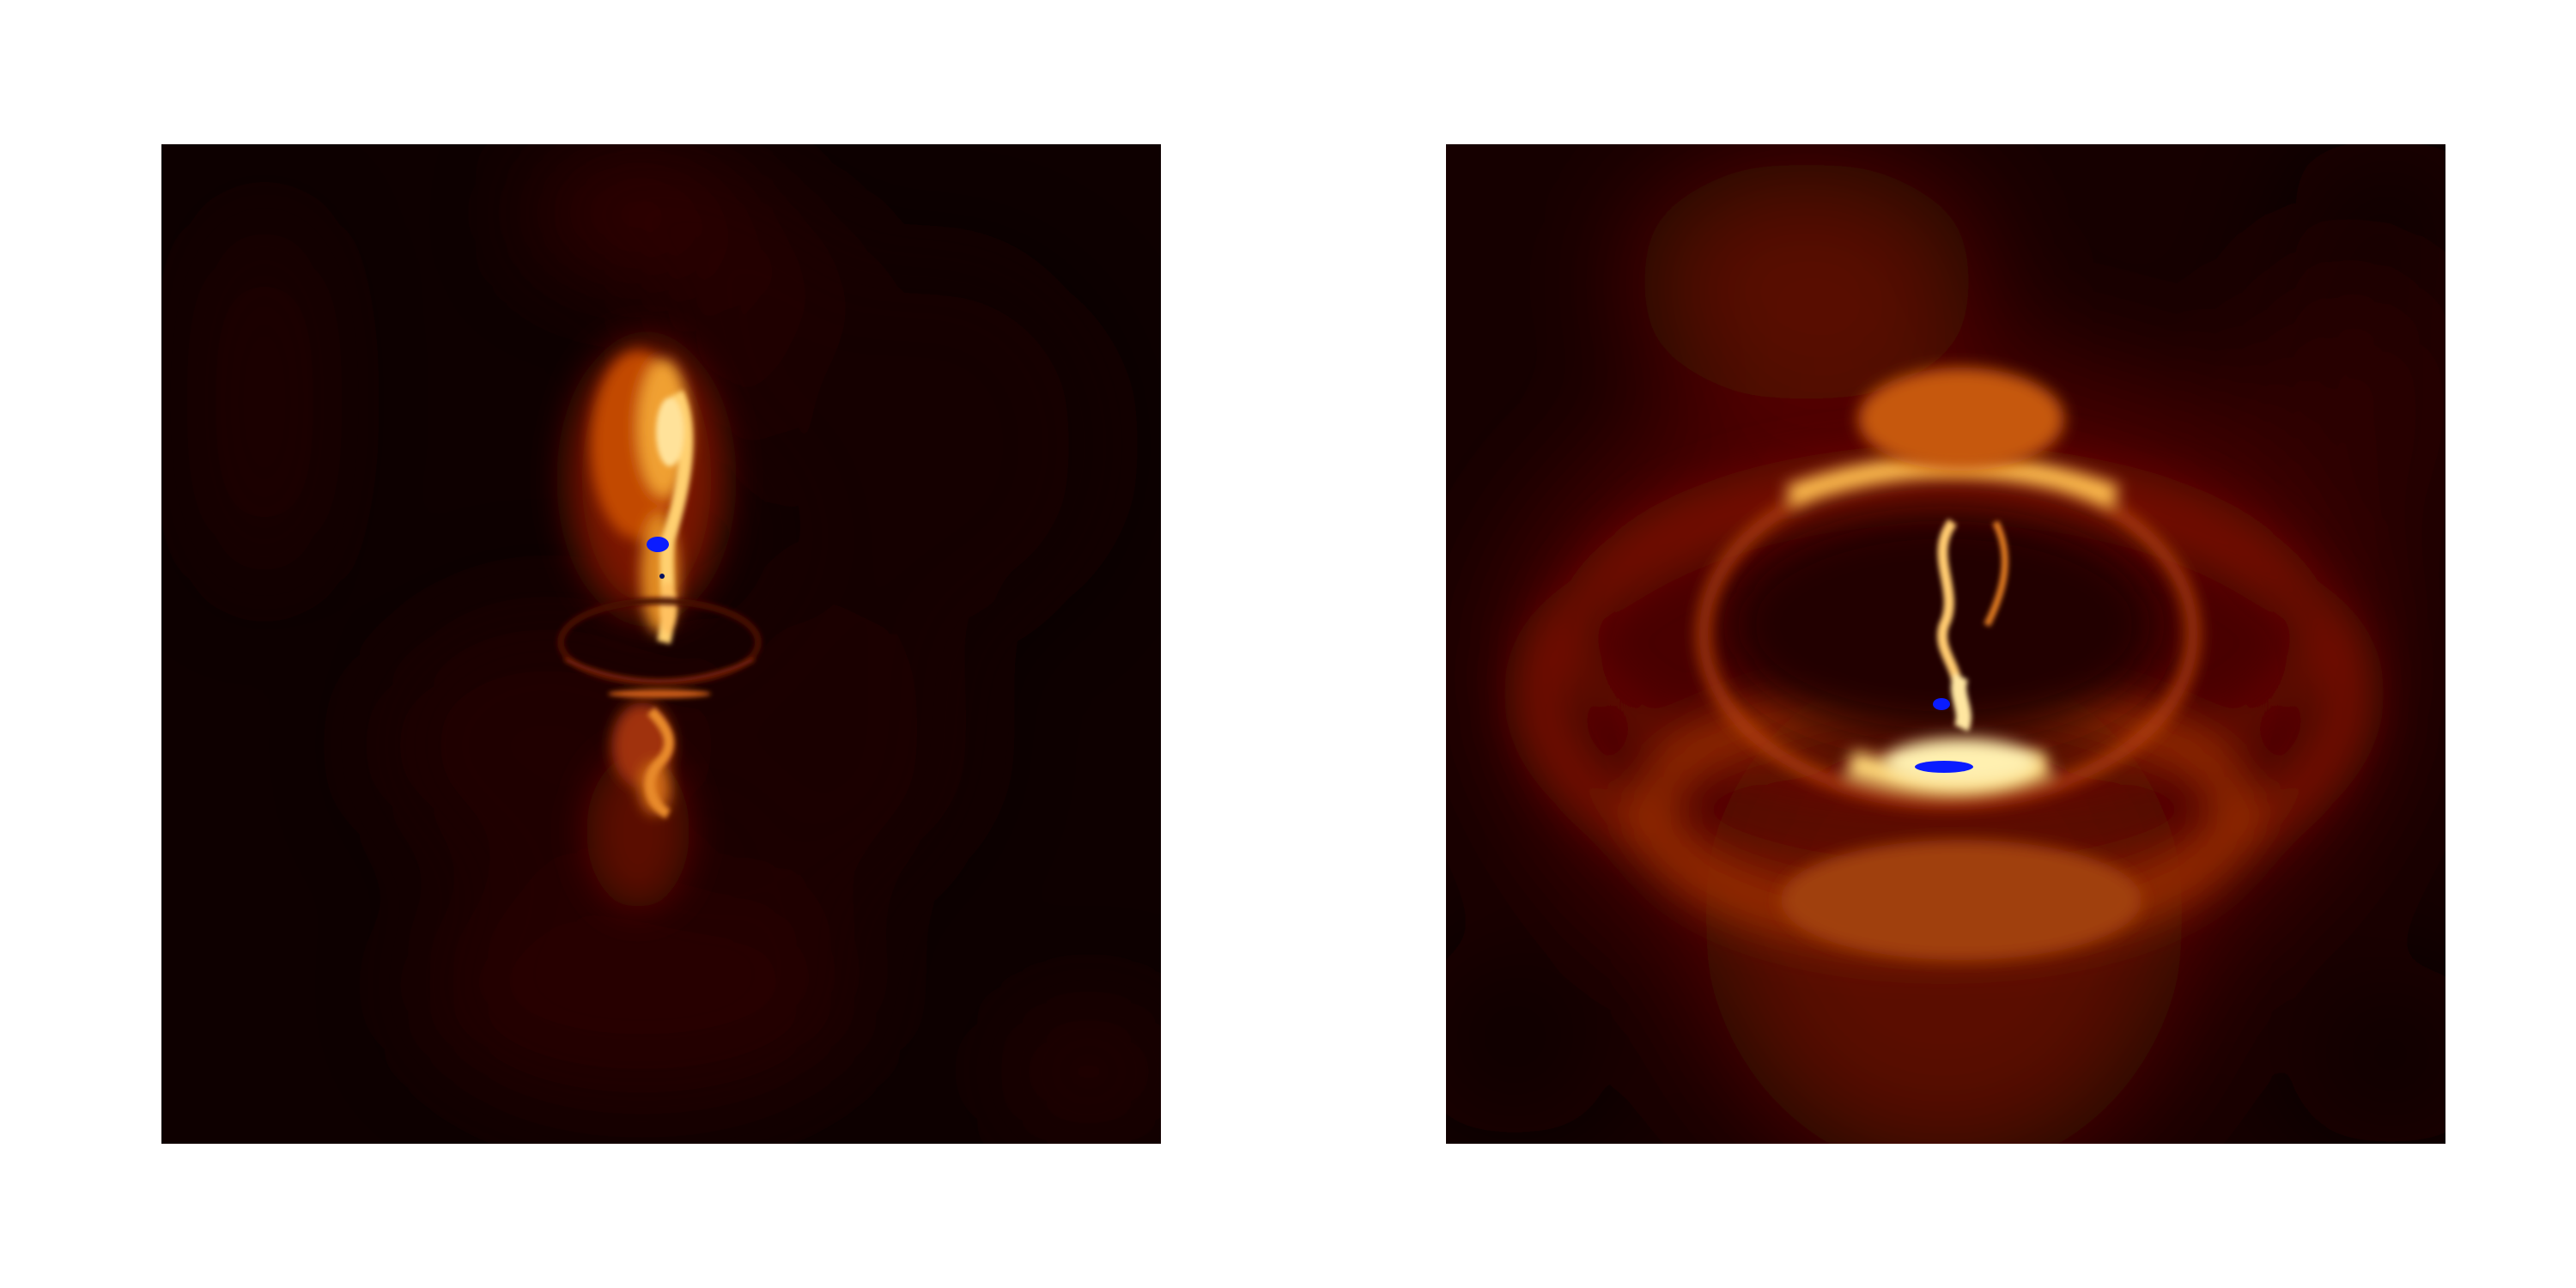 This screenshot has height=1288, width=2576. What do you see at coordinates (658, 544) in the screenshot?
I see `left-saturation-spot` at bounding box center [658, 544].